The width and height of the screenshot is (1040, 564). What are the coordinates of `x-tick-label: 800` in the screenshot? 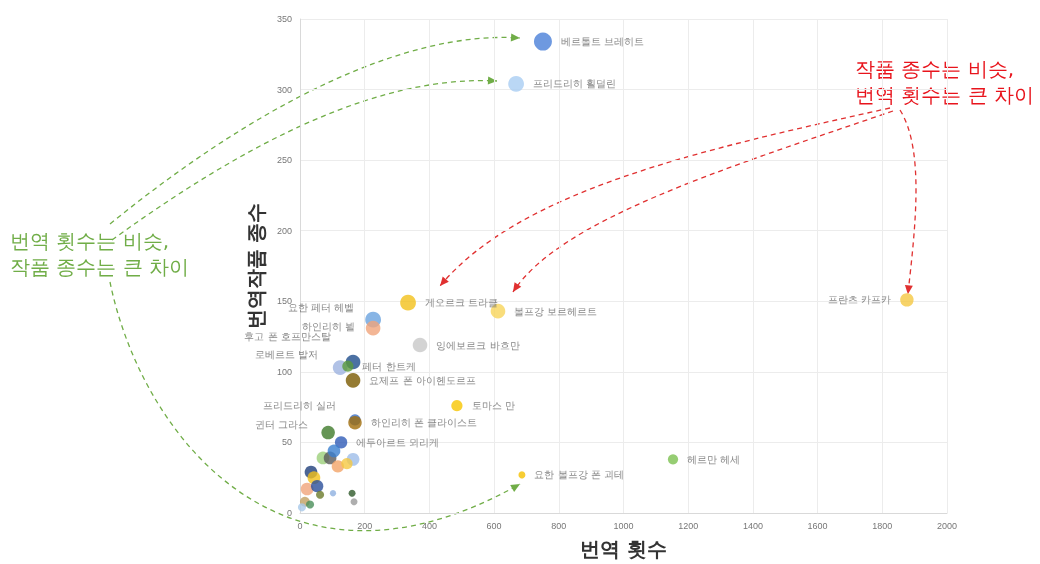 It's located at (559, 525).